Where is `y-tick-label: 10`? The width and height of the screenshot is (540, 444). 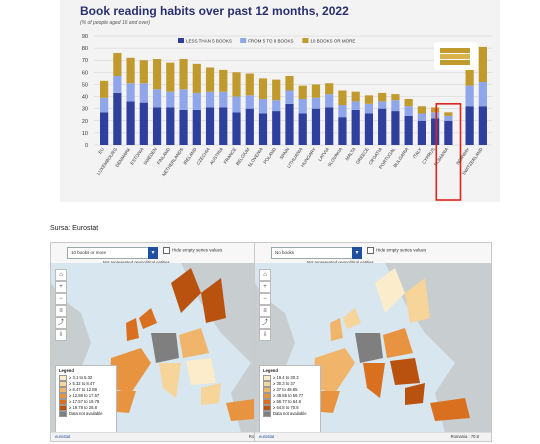 y-tick-label: 10 is located at coordinates (85, 134).